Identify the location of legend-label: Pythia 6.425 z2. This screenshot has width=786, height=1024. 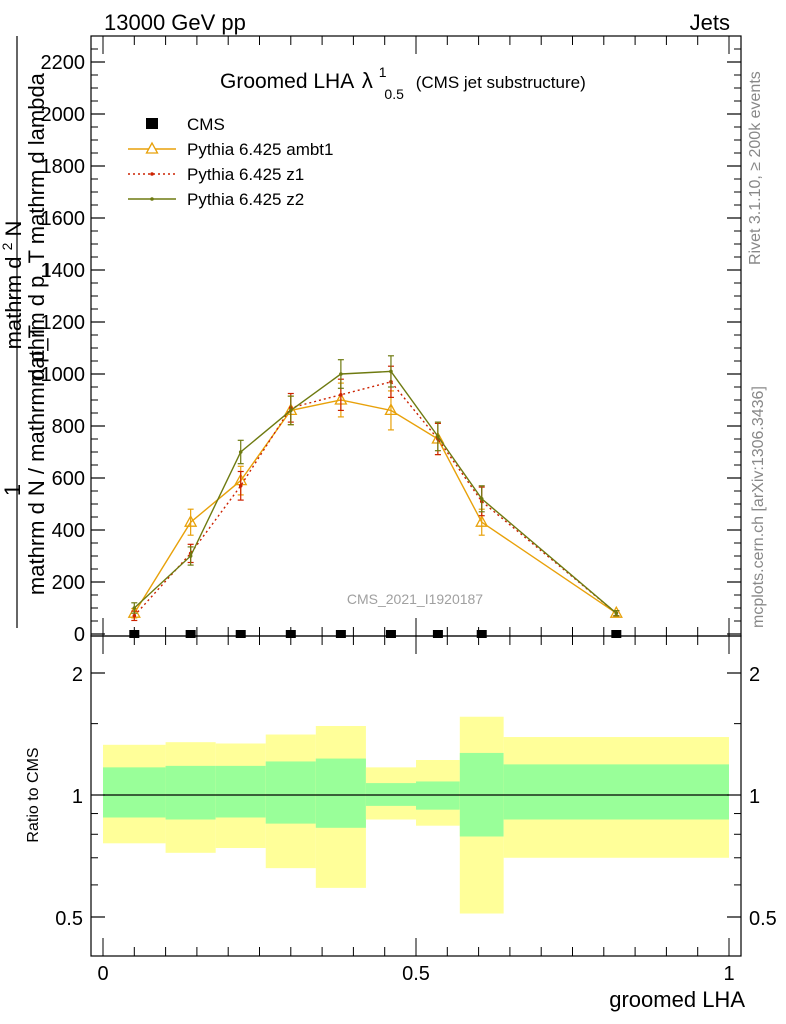
(245, 199).